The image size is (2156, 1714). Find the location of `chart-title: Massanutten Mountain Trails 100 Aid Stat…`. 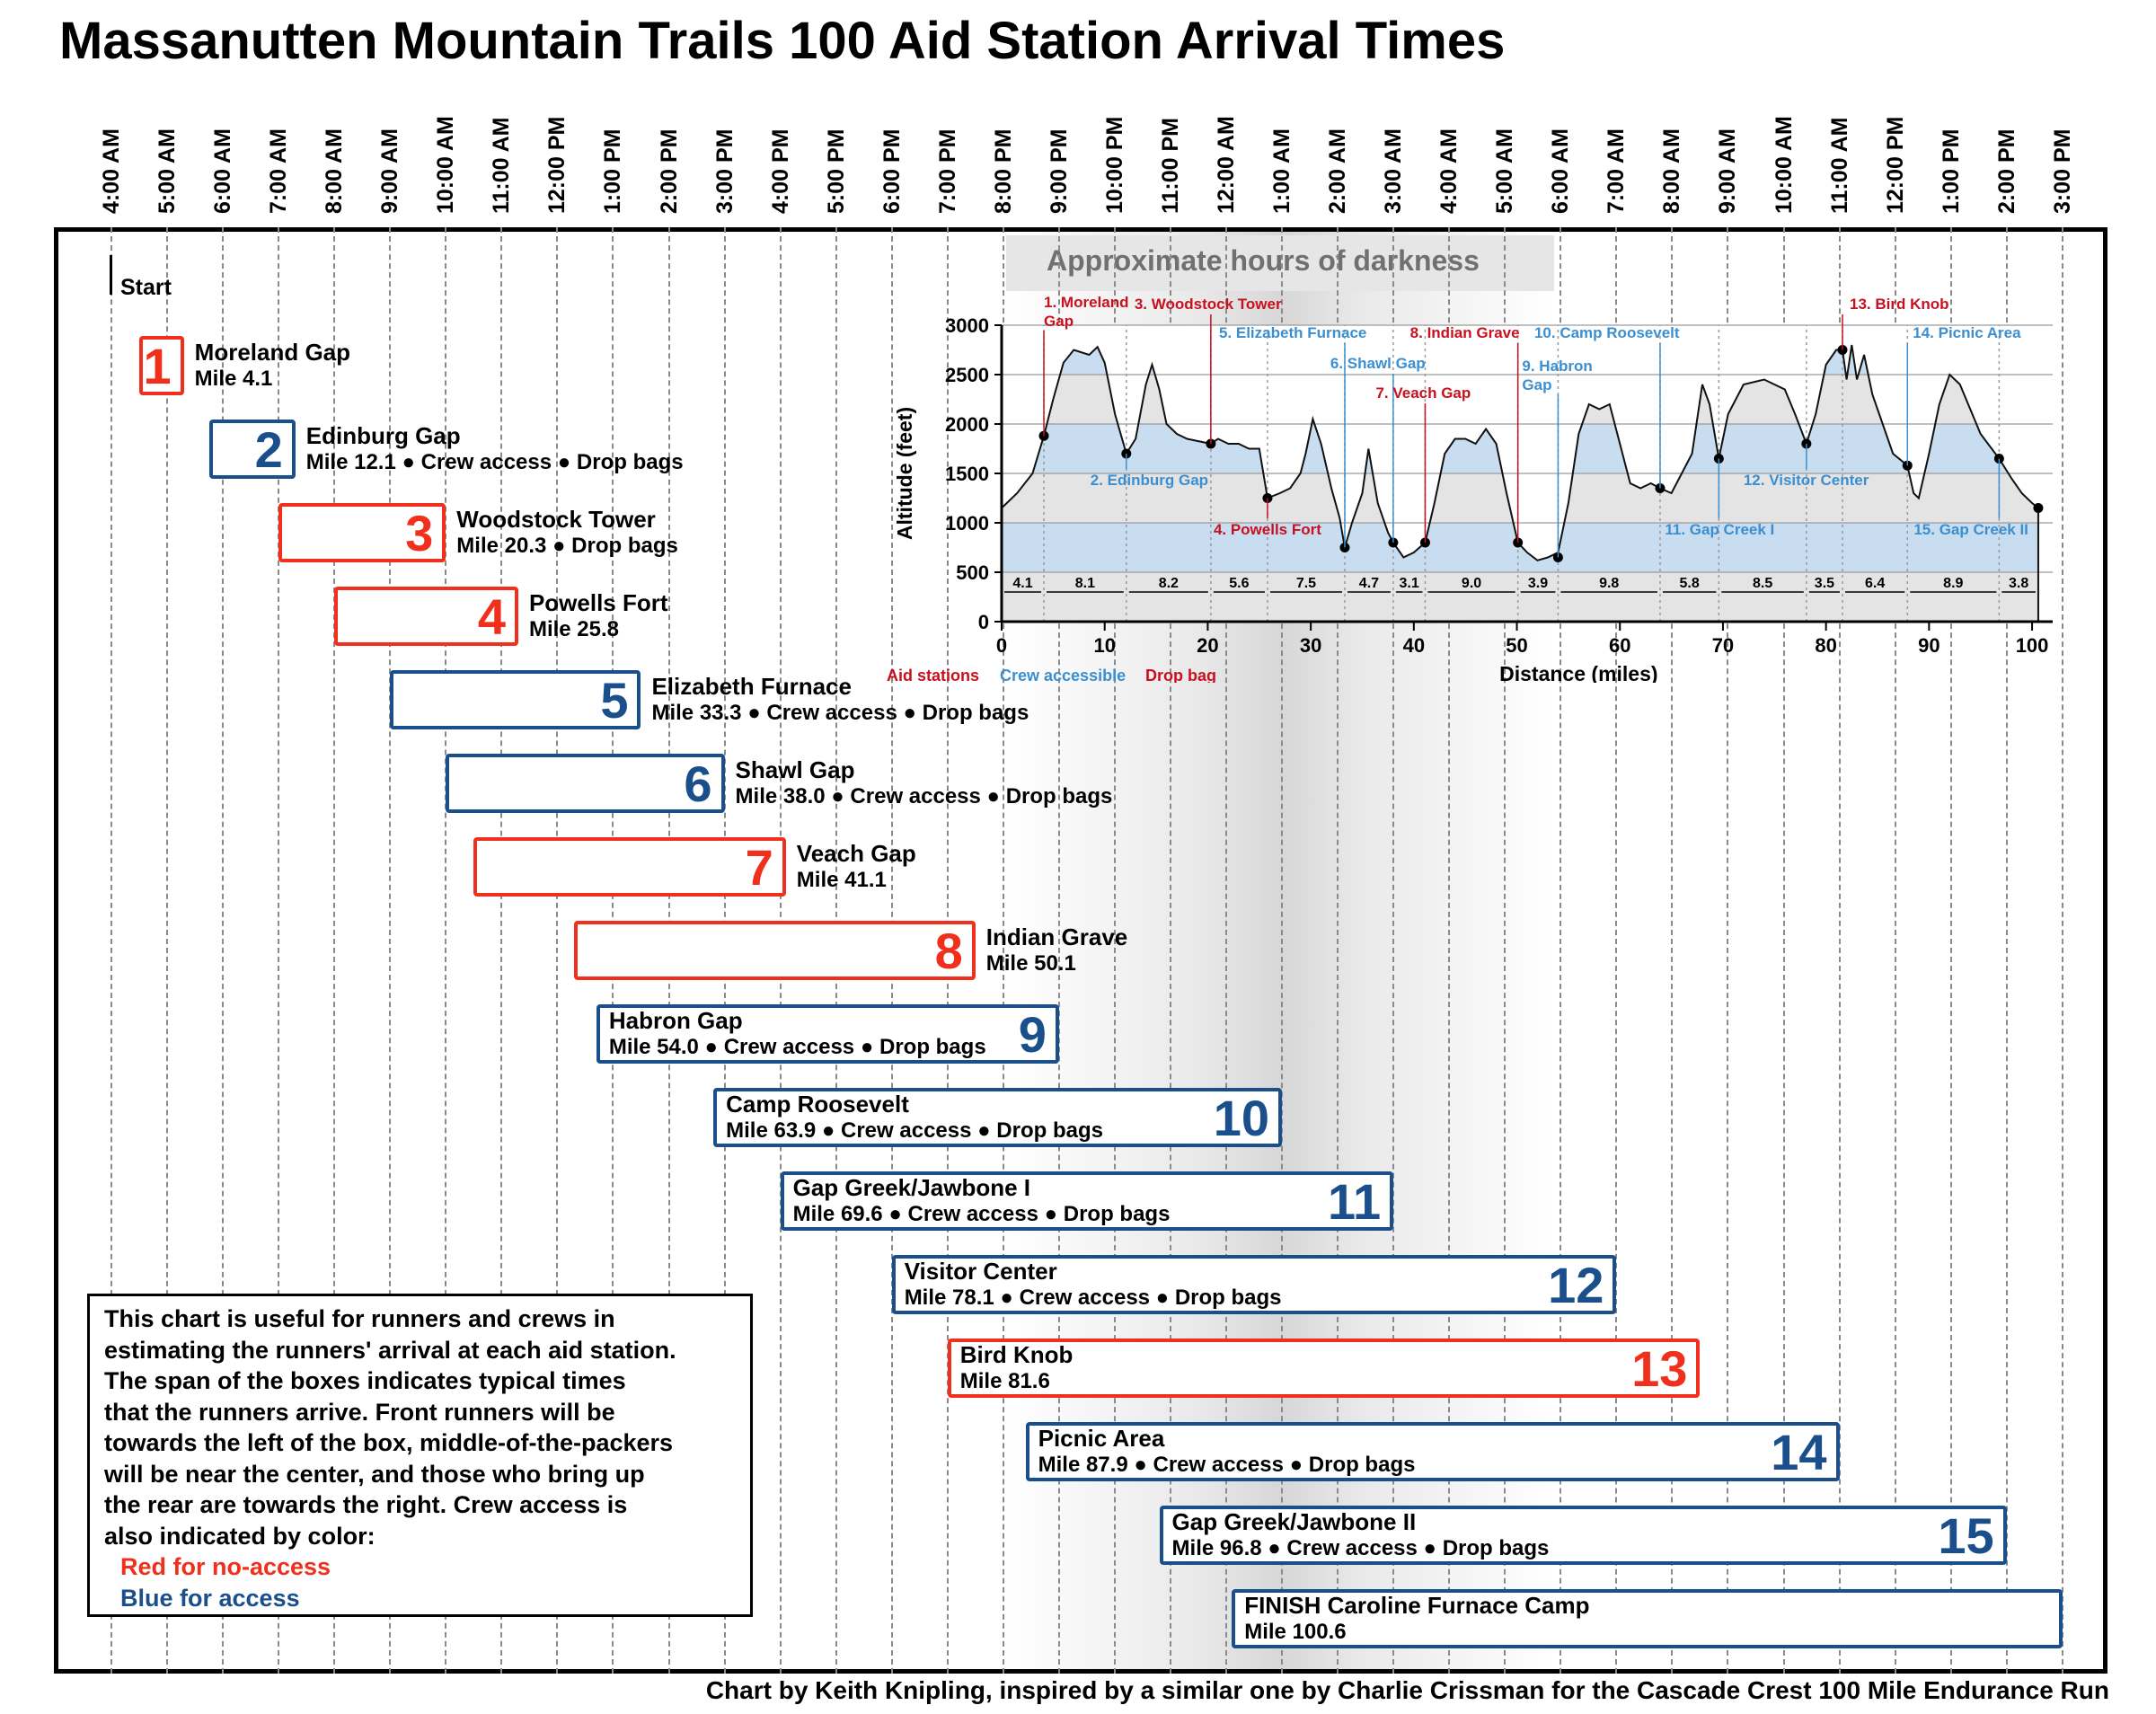

chart-title: Massanutten Mountain Trails 100 Aid Stat… is located at coordinates (783, 41).